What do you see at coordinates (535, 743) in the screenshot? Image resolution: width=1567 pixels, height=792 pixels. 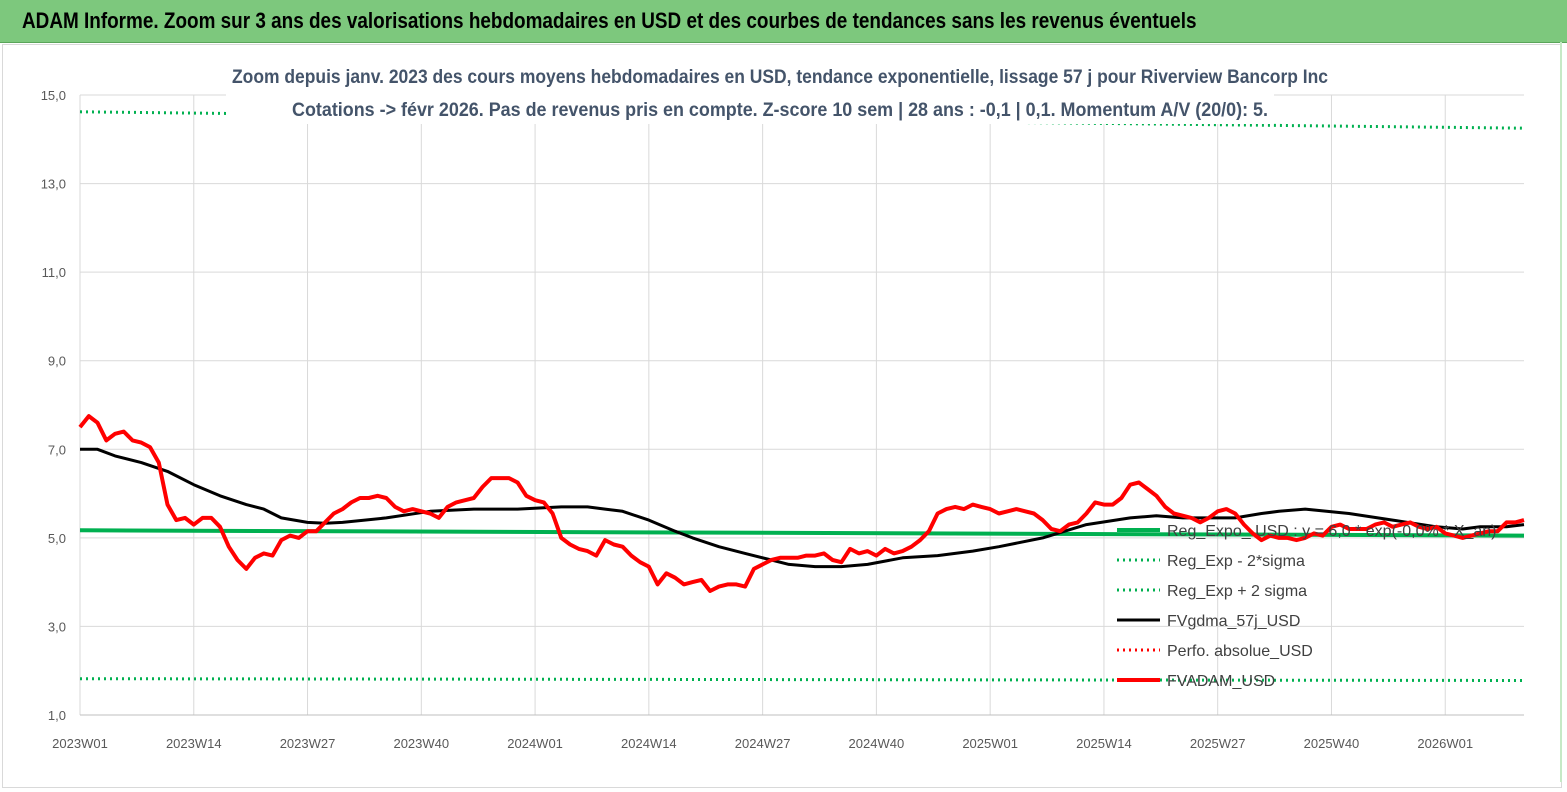 I see `x-tick-label: 2024W01` at bounding box center [535, 743].